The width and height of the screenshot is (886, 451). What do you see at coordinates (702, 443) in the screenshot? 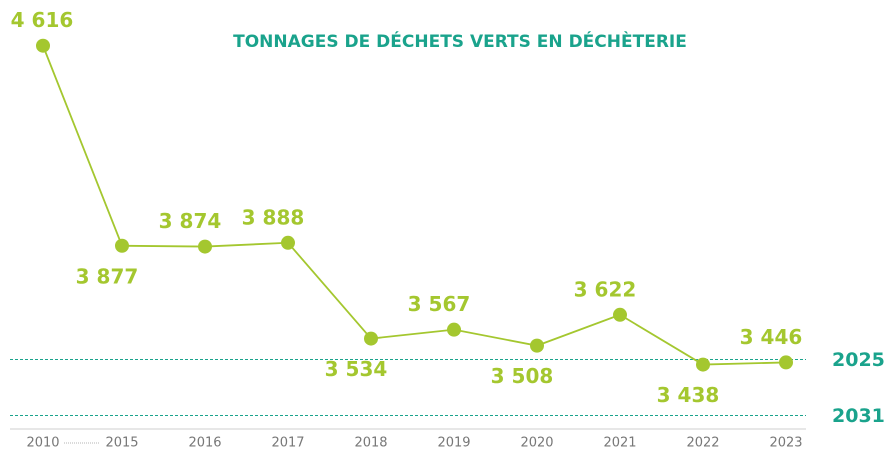
I see `x-tick-label: 2022` at bounding box center [702, 443].